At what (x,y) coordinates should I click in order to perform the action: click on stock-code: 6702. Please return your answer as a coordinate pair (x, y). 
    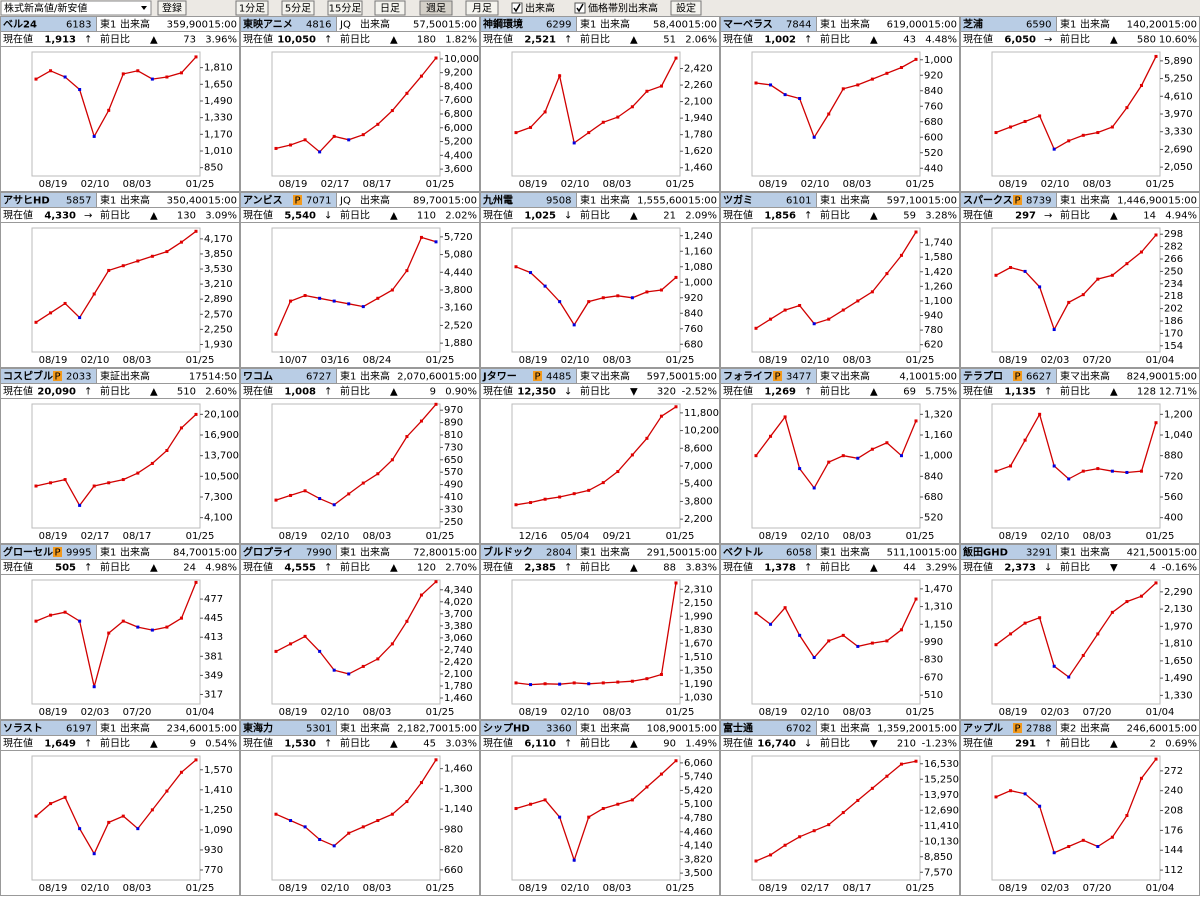
    Looking at the image, I should click on (798, 729).